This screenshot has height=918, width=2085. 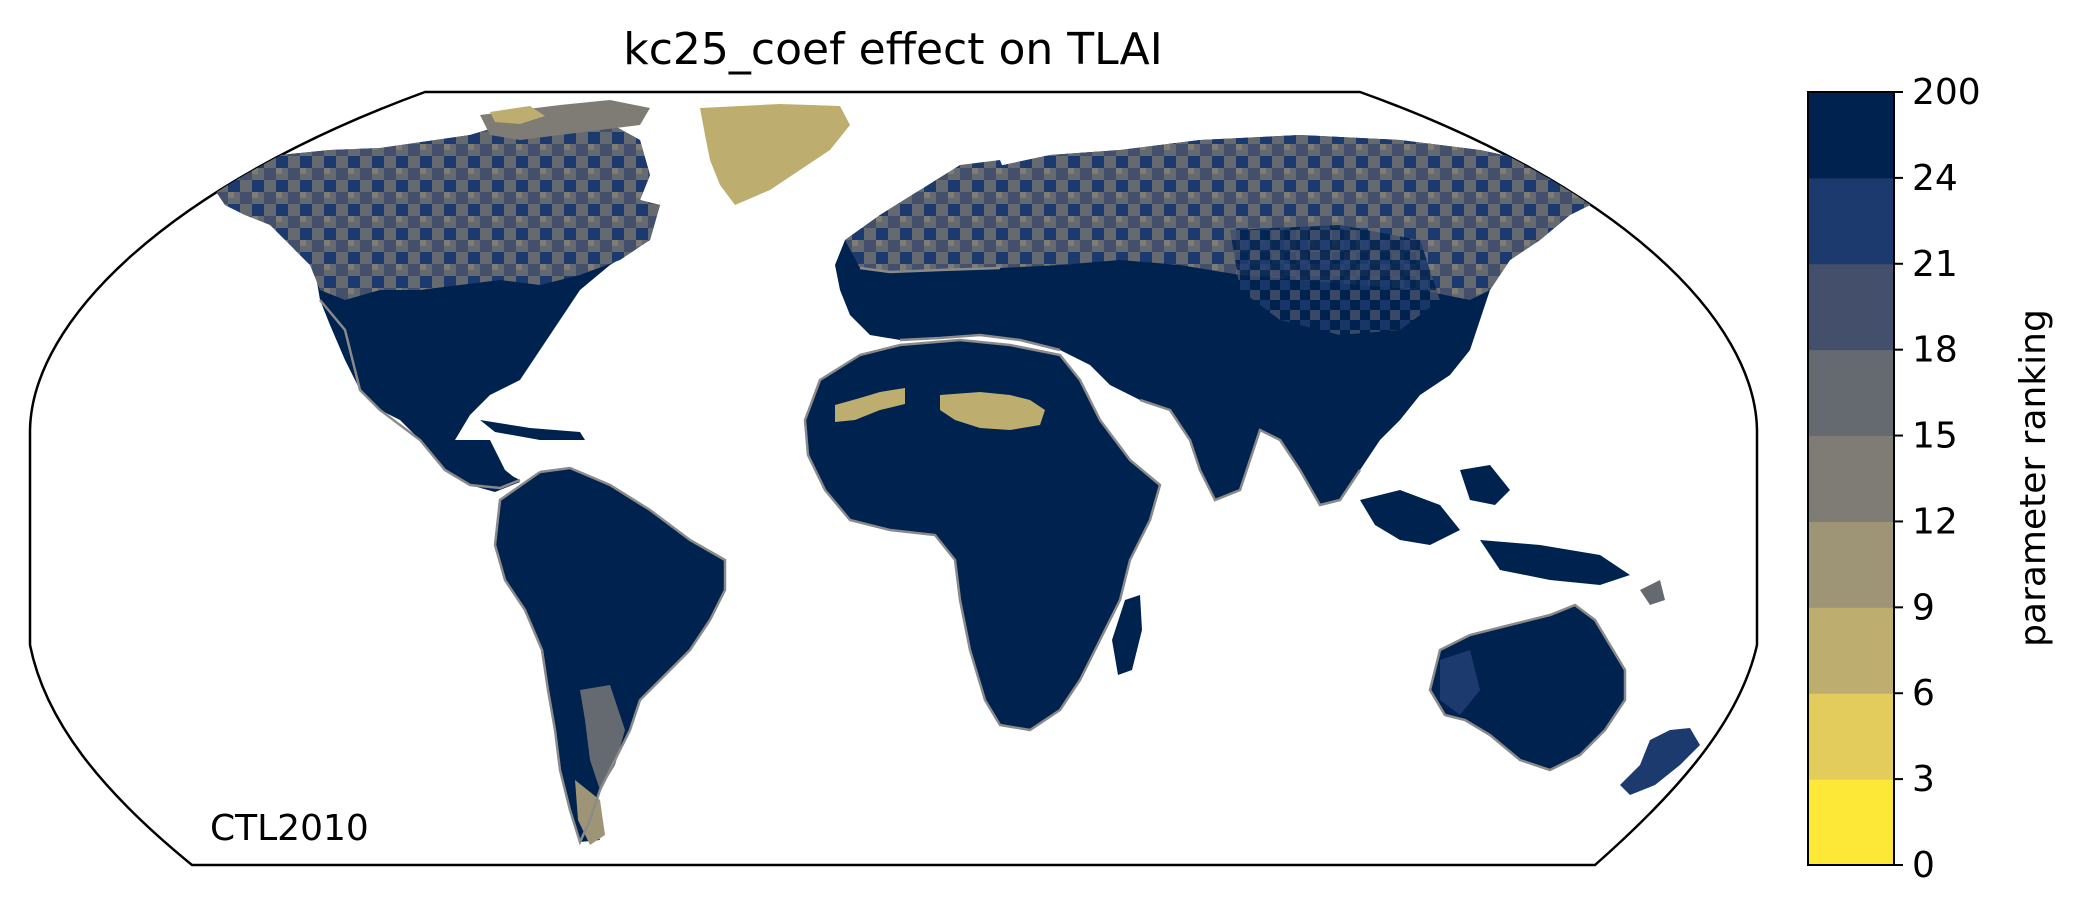 What do you see at coordinates (1935, 521) in the screenshot?
I see `colorbar-tick-label: 12` at bounding box center [1935, 521].